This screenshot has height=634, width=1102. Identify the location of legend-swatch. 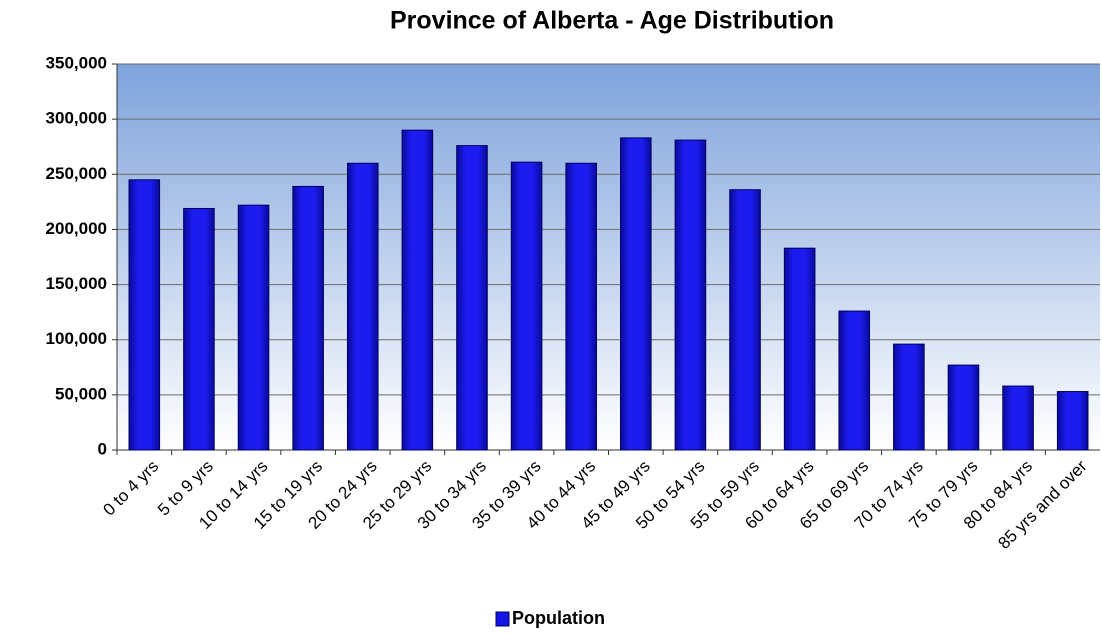
(502, 619).